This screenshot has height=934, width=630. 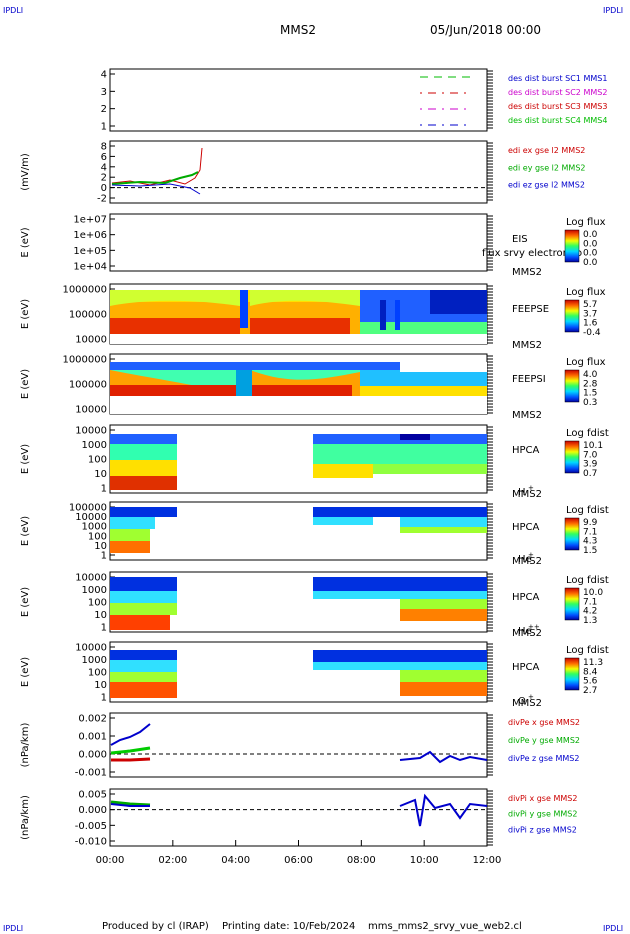 What do you see at coordinates (298, 530) in the screenshot?
I see `hpca-he-spectrogram` at bounding box center [298, 530].